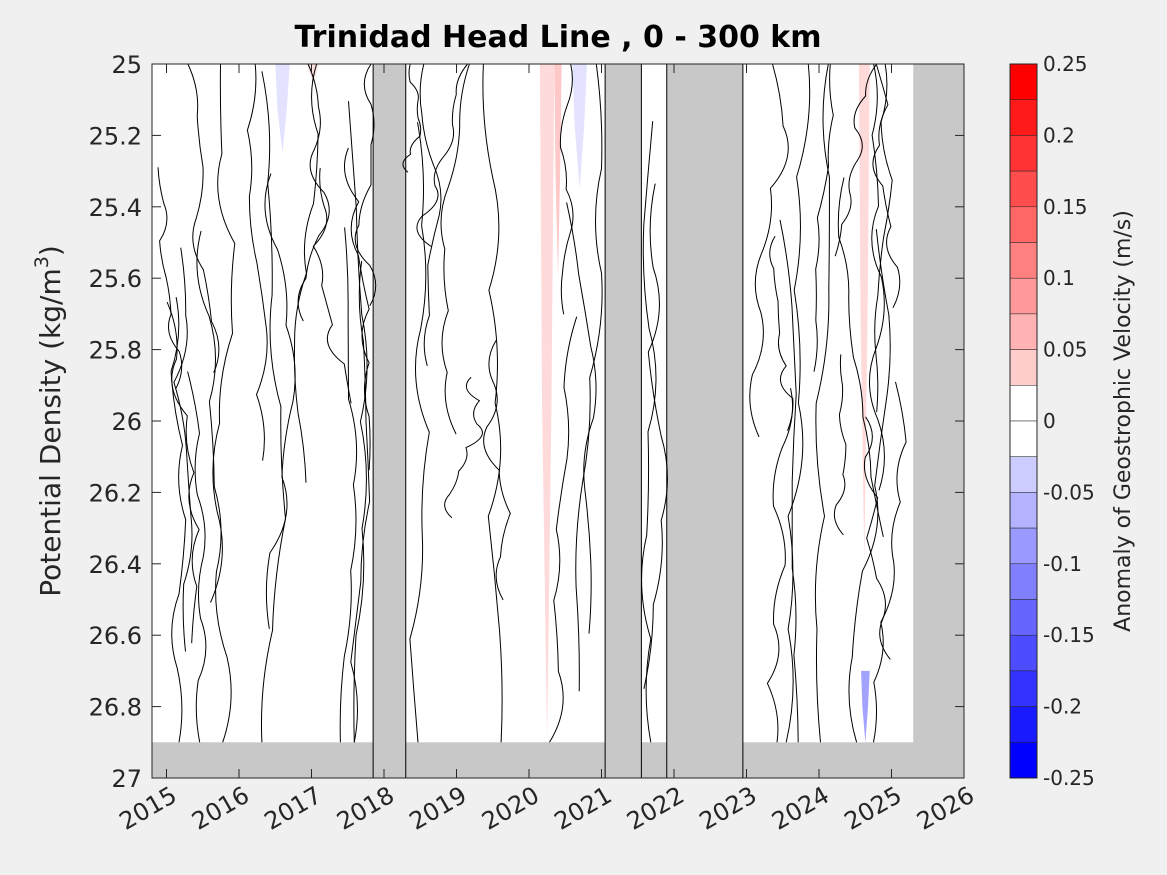 The image size is (1167, 875). What do you see at coordinates (126, 779) in the screenshot?
I see `y-tick-label: 27` at bounding box center [126, 779].